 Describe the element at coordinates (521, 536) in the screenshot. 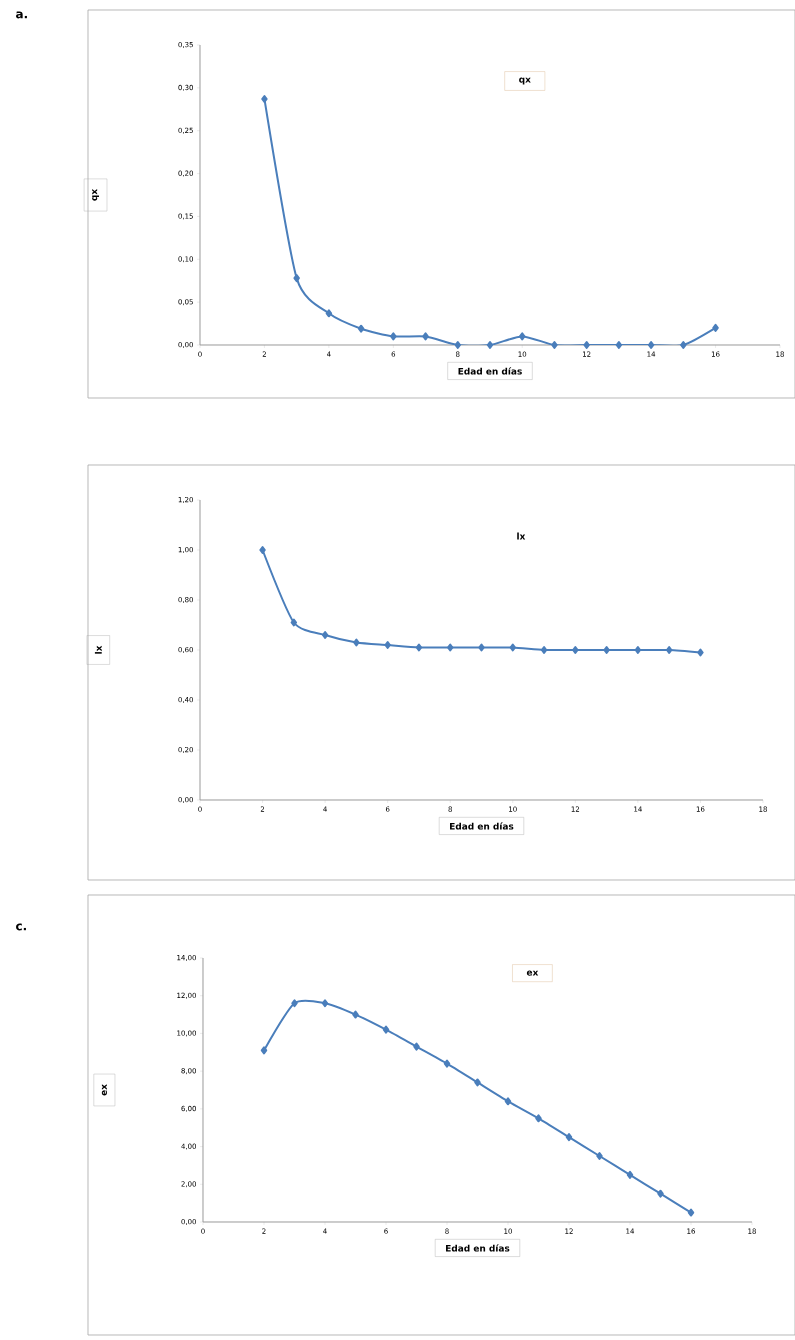

I see `text: lx` at that location.